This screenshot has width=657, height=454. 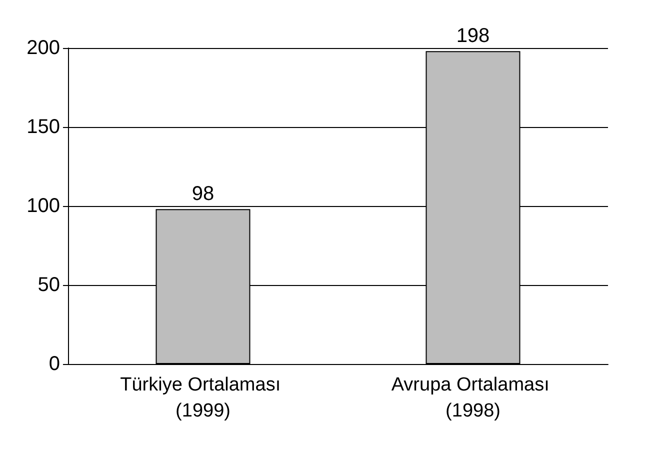 I want to click on y-tick-label: 150, so click(x=43, y=127).